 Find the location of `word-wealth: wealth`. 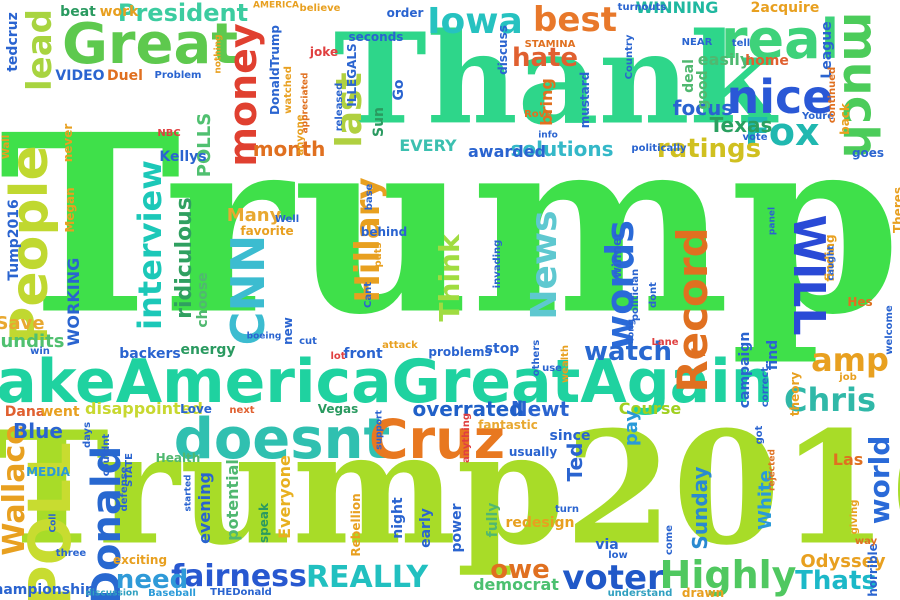

word-wealth: wealth is located at coordinates (565, 364).